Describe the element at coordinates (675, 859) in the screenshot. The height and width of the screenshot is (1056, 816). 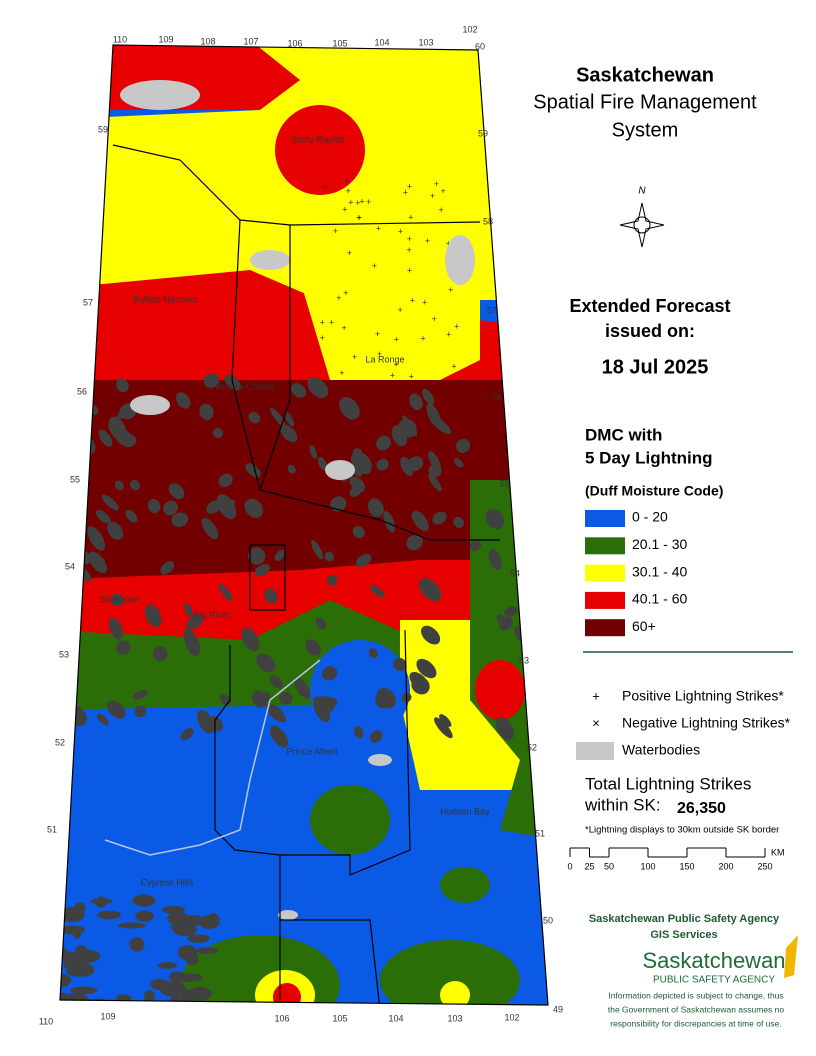
I see `scale-bar: 0 25 50 100 150 200 250 KM` at that location.